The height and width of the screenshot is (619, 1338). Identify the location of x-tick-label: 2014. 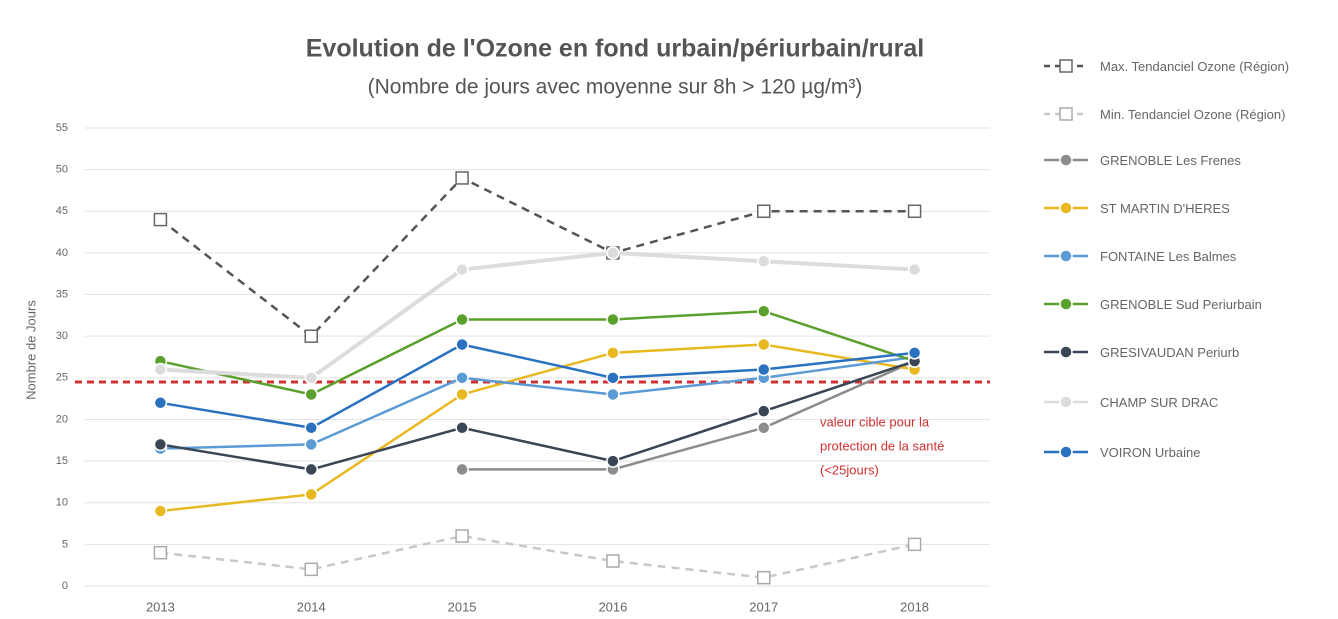
(311, 606).